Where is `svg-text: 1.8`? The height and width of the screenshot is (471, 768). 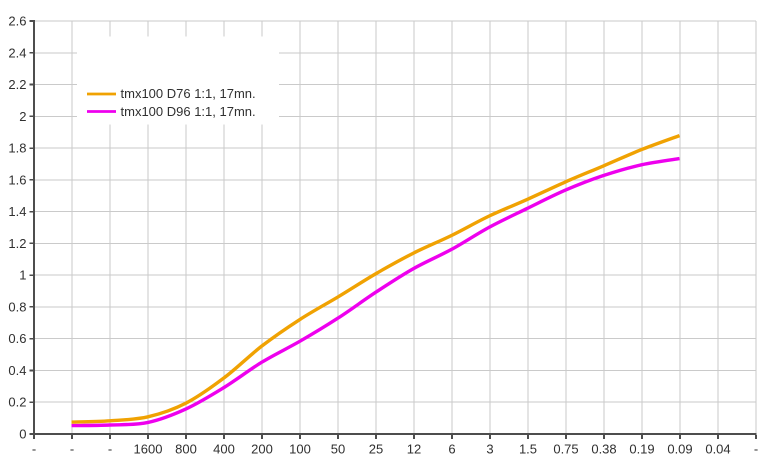
svg-text: 1.8 is located at coordinates (17, 148).